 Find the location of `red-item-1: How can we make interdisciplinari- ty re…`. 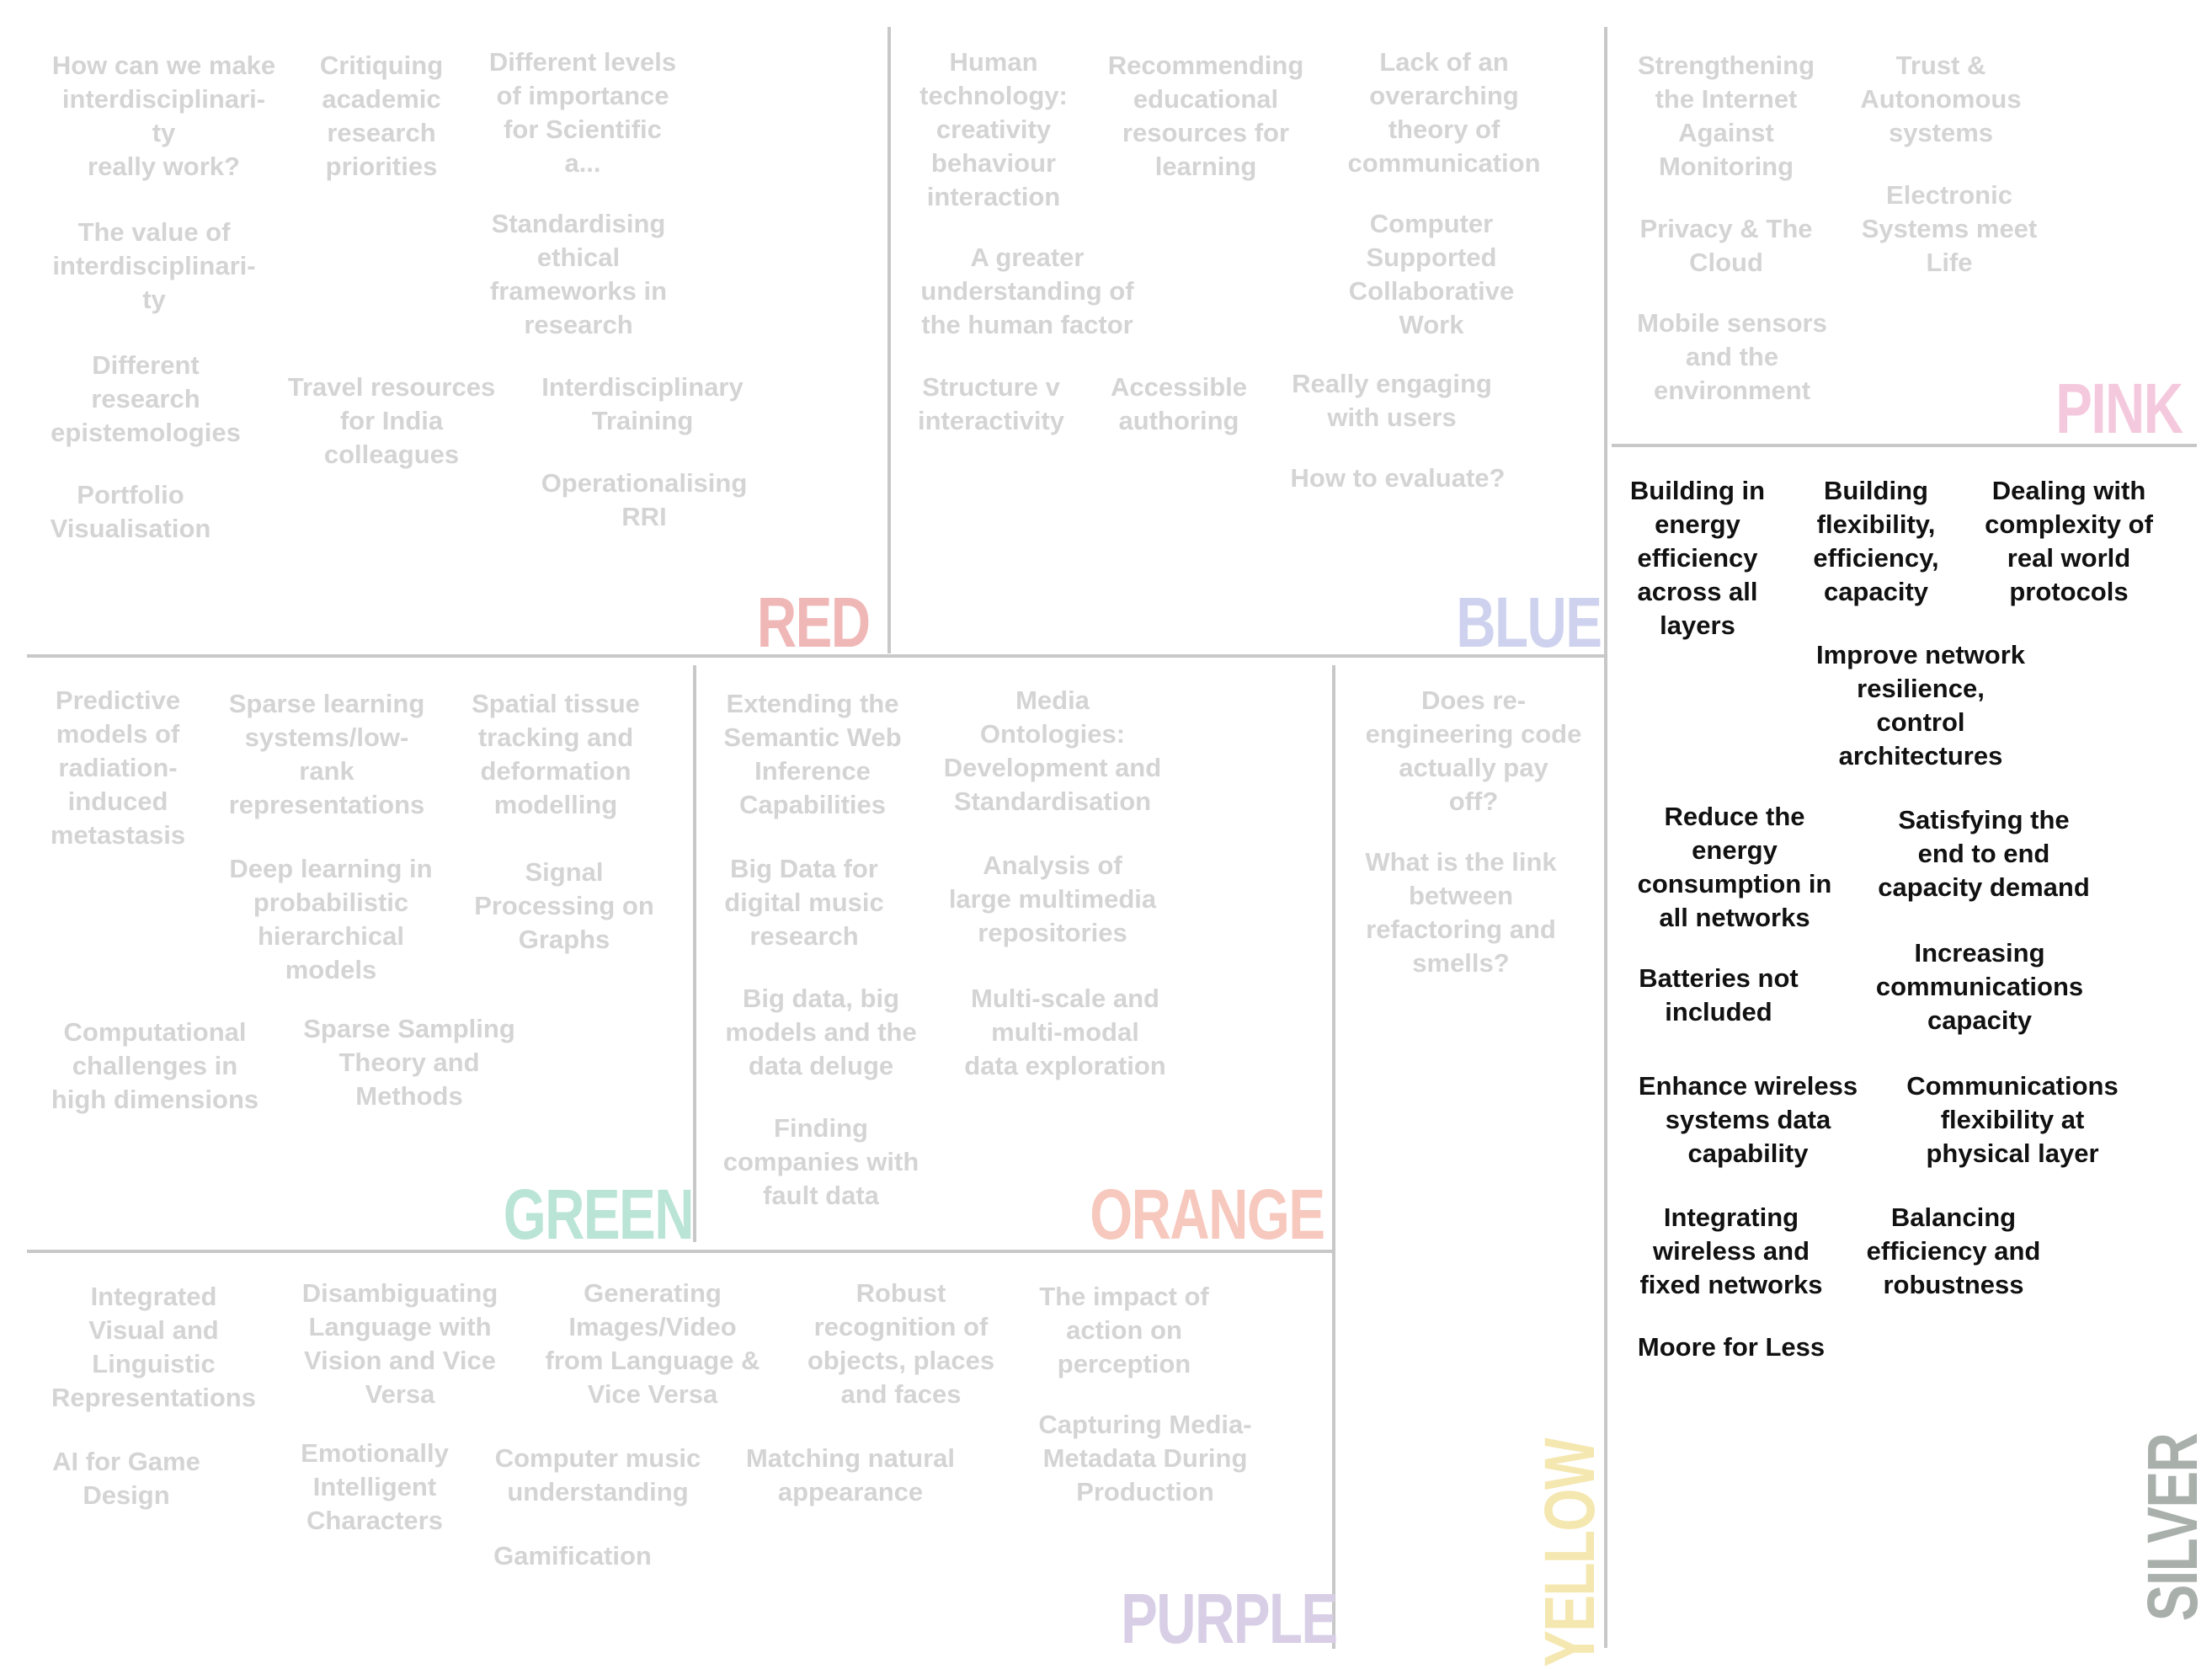

red-item-1: How can we make interdisciplinari- ty re… is located at coordinates (163, 116).